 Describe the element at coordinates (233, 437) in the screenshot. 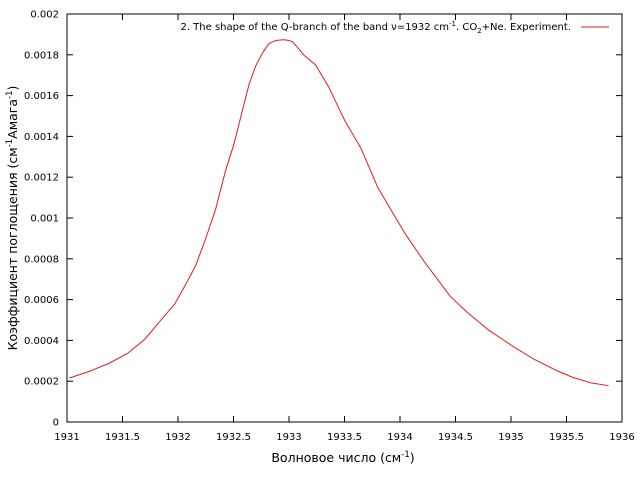

I see `x-tick-label: 1932.5` at that location.